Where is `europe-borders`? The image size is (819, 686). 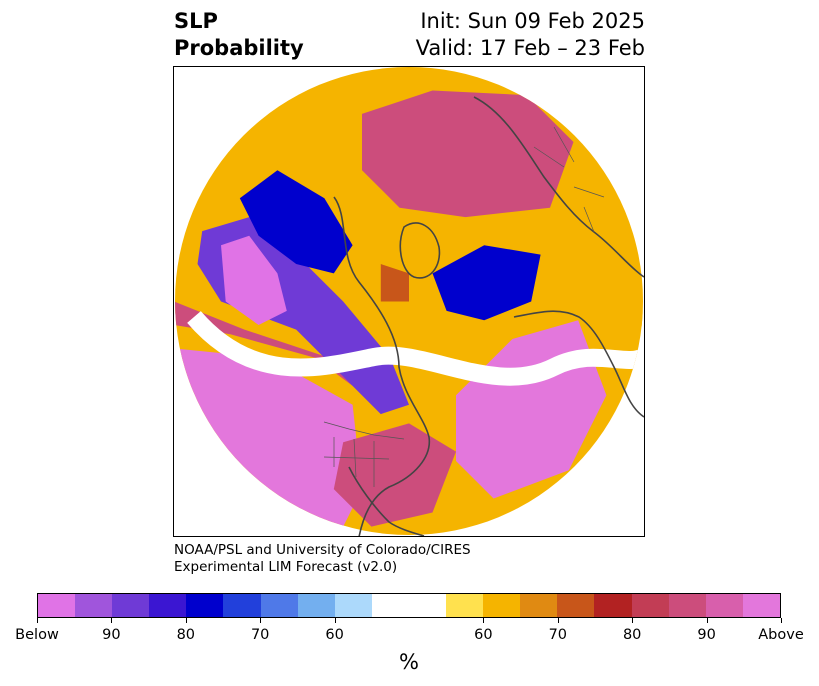
europe-borders is located at coordinates (569, 179).